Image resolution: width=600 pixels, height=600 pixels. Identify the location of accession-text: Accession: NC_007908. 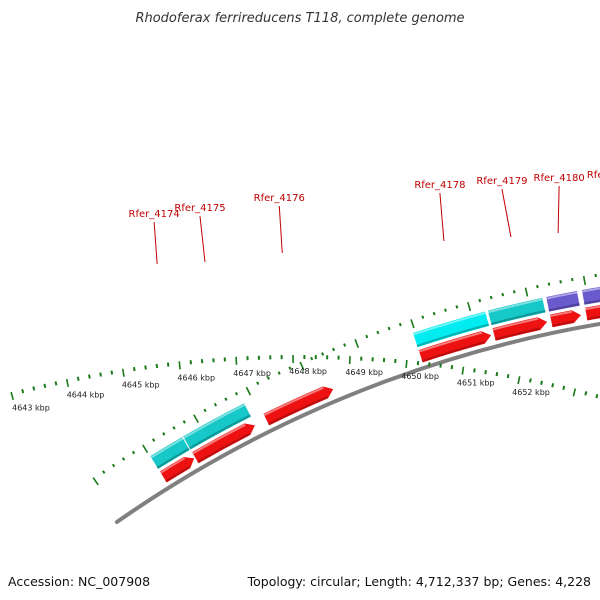
(79, 581).